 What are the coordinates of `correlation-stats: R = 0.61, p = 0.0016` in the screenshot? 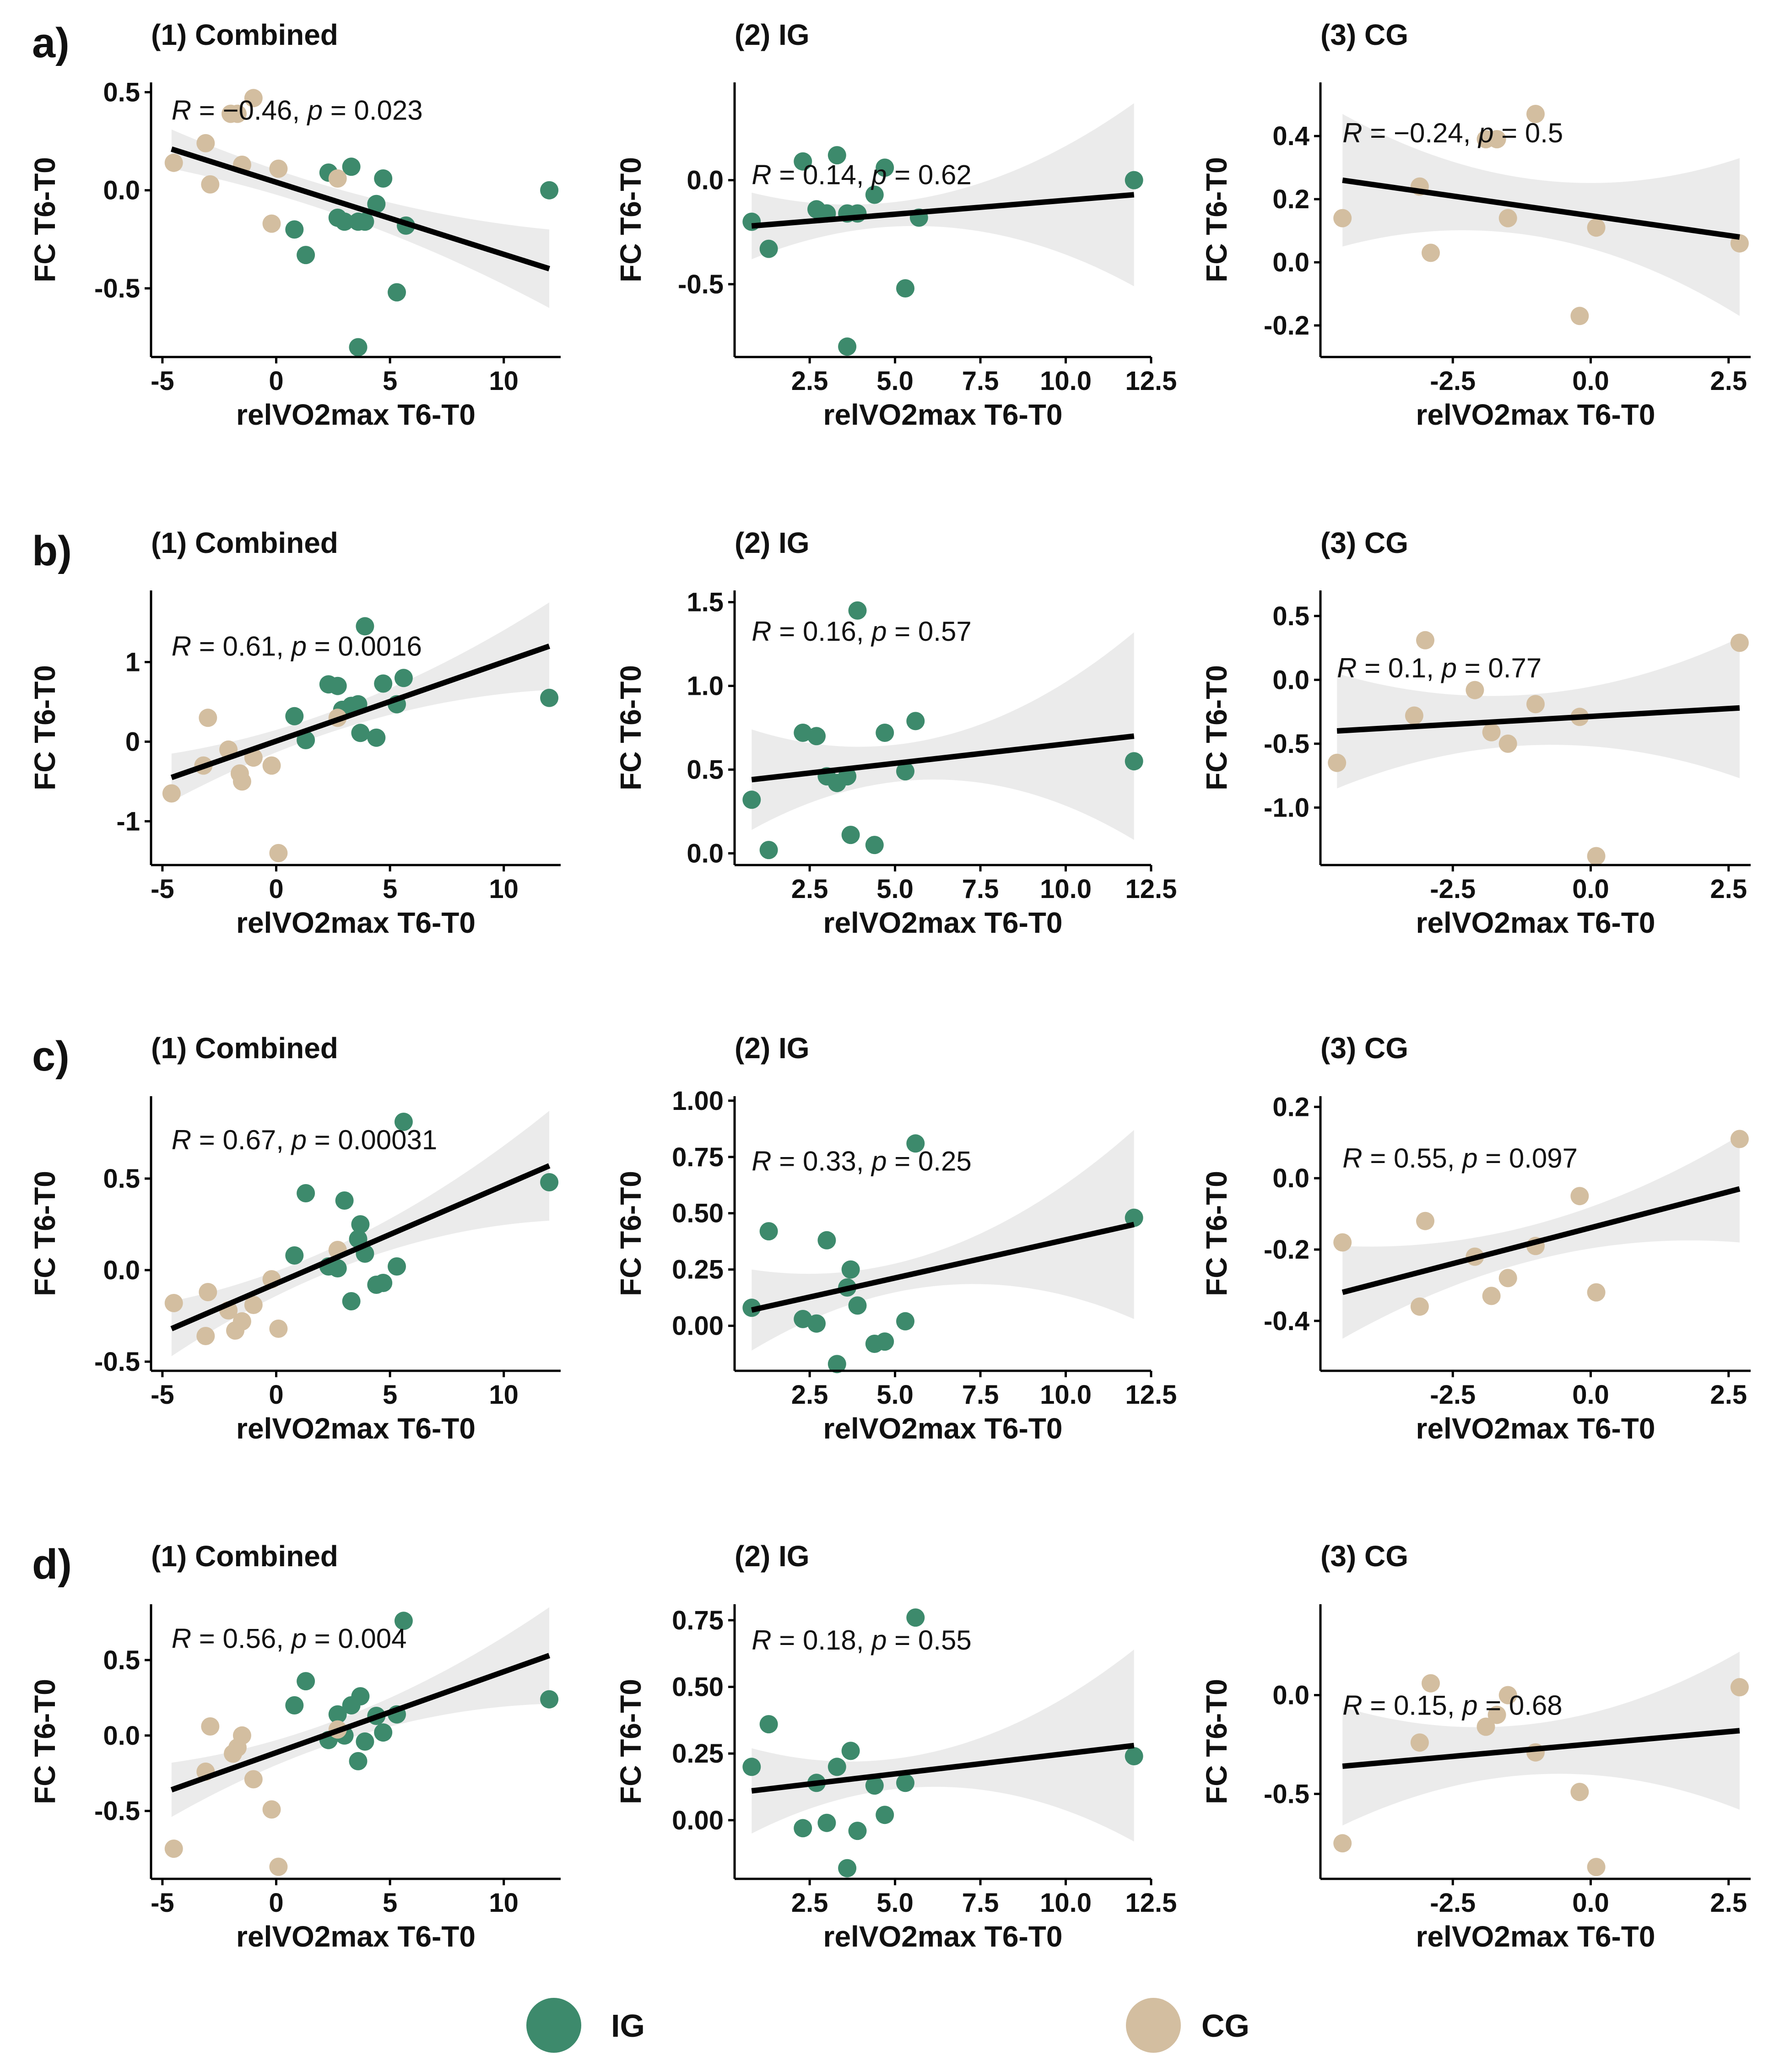 It's located at (297, 646).